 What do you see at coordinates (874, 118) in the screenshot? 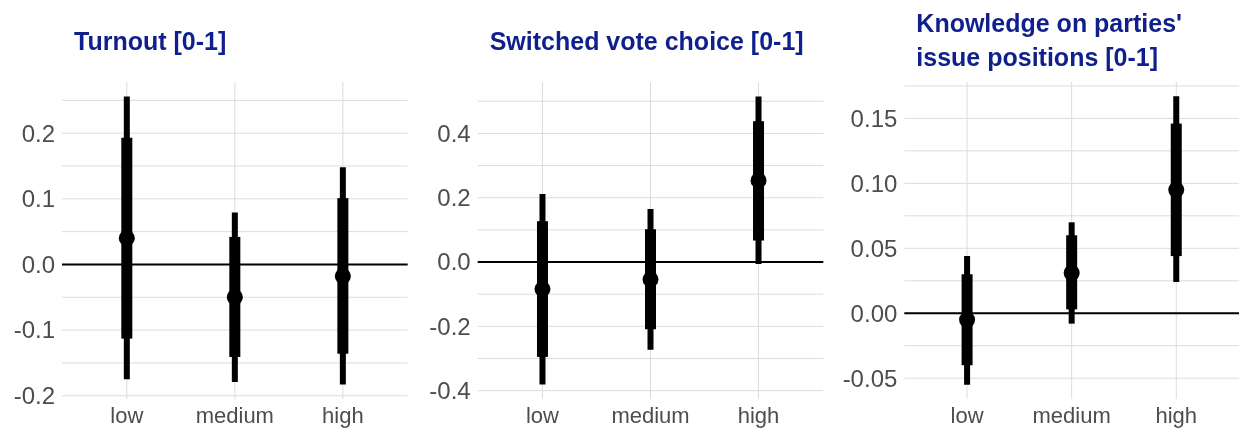
I see `y-tick-label: 0.15` at bounding box center [874, 118].